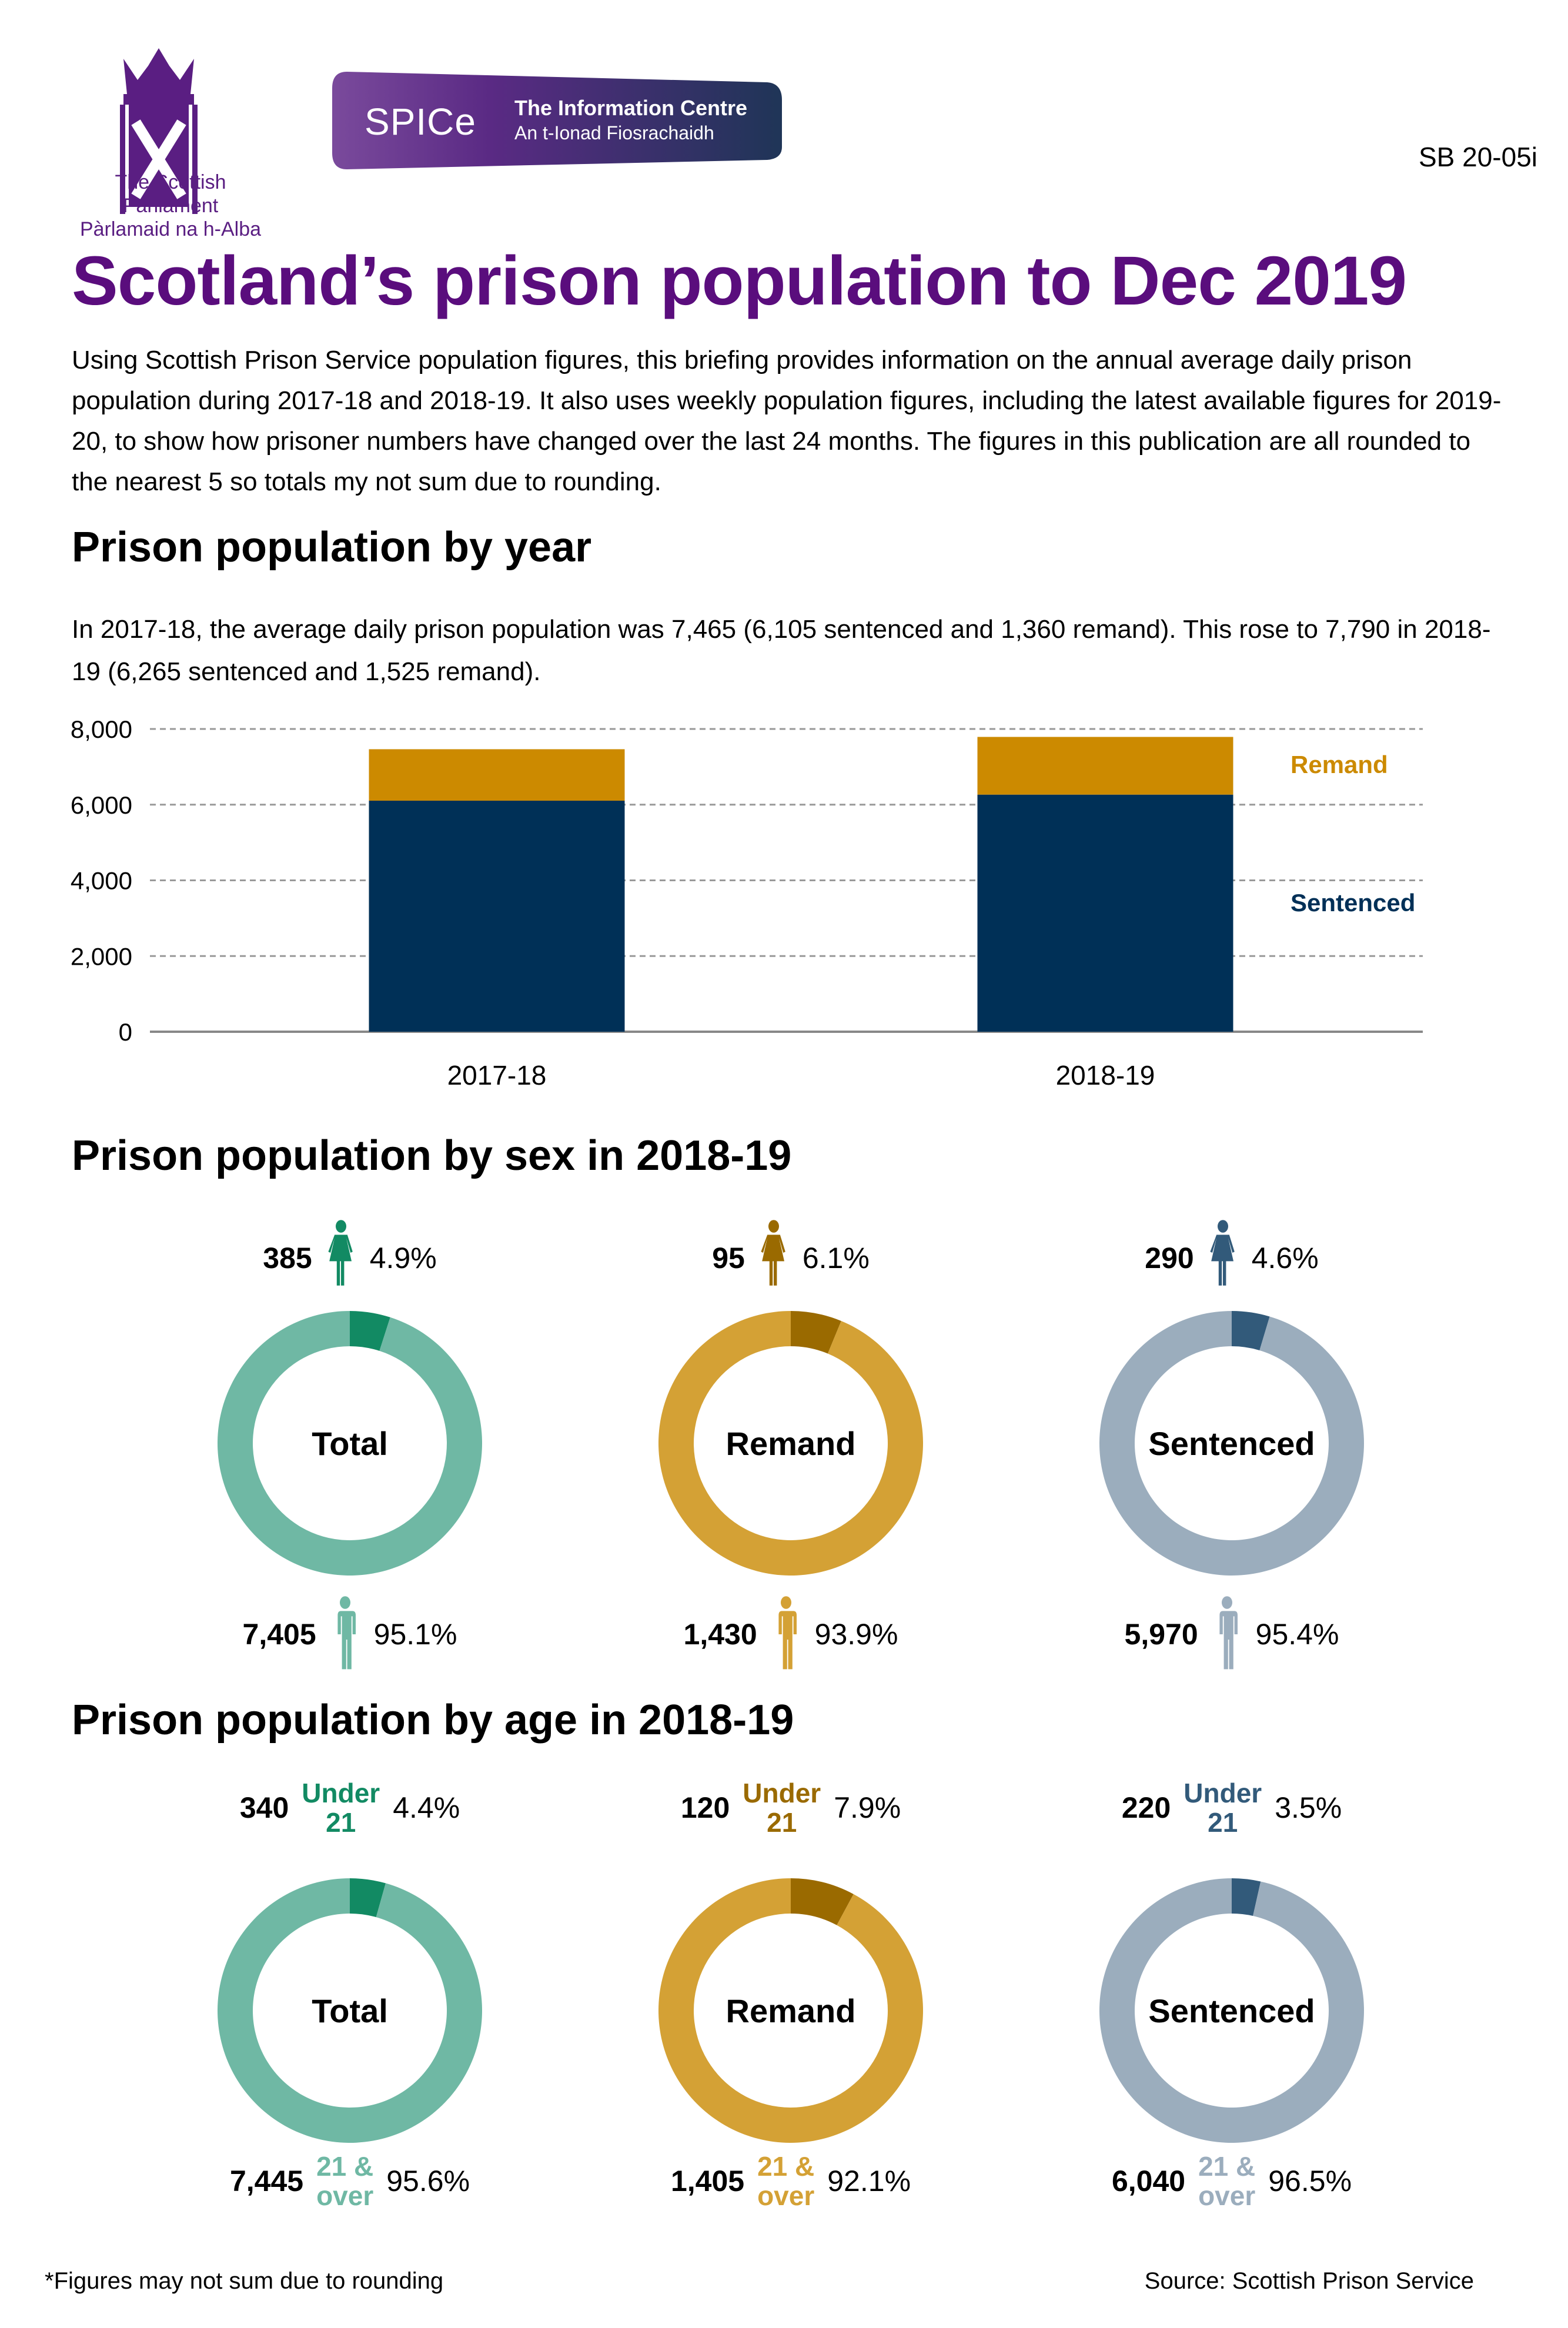  Describe the element at coordinates (287, 1258) in the screenshot. I see `female-count: 385` at that location.